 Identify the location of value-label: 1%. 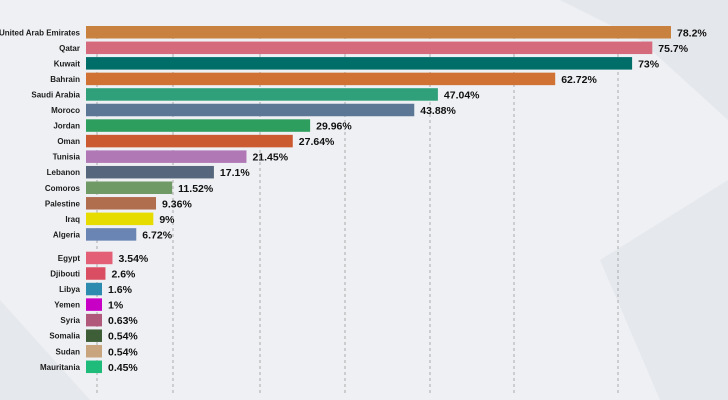
(116, 306).